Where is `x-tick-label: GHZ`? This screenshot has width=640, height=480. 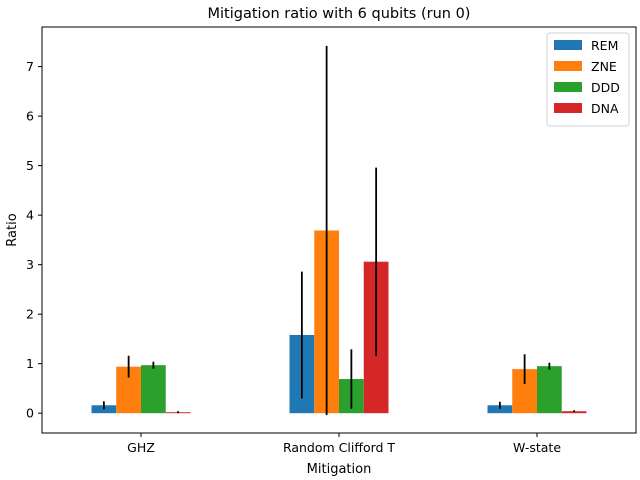
x-tick-label: GHZ is located at coordinates (141, 447).